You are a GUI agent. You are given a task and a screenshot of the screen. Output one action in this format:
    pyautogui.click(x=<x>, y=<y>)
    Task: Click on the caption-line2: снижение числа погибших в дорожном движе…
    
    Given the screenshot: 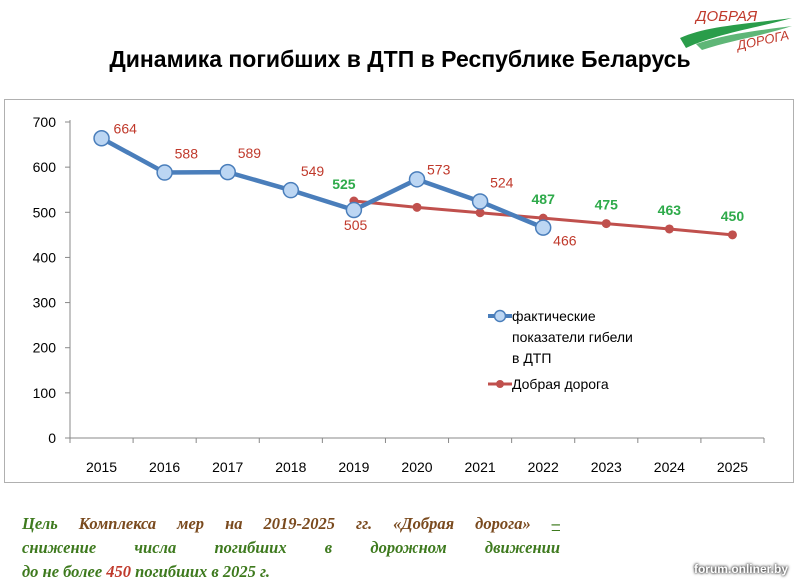 What is the action you would take?
    pyautogui.click(x=291, y=547)
    